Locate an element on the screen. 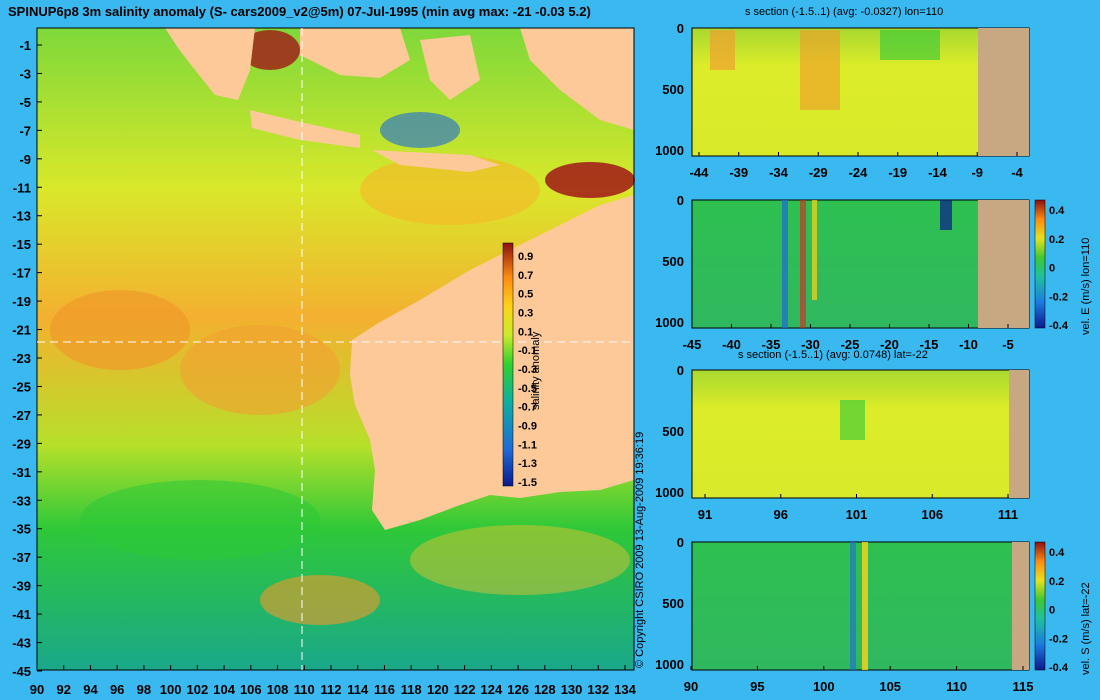  map-colorbar-tick-label: 0.3 is located at coordinates (525, 314).